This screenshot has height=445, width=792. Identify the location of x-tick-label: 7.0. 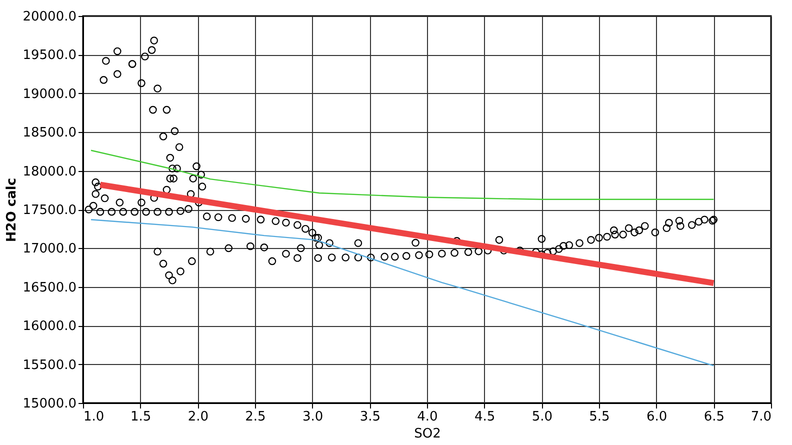
(761, 417).